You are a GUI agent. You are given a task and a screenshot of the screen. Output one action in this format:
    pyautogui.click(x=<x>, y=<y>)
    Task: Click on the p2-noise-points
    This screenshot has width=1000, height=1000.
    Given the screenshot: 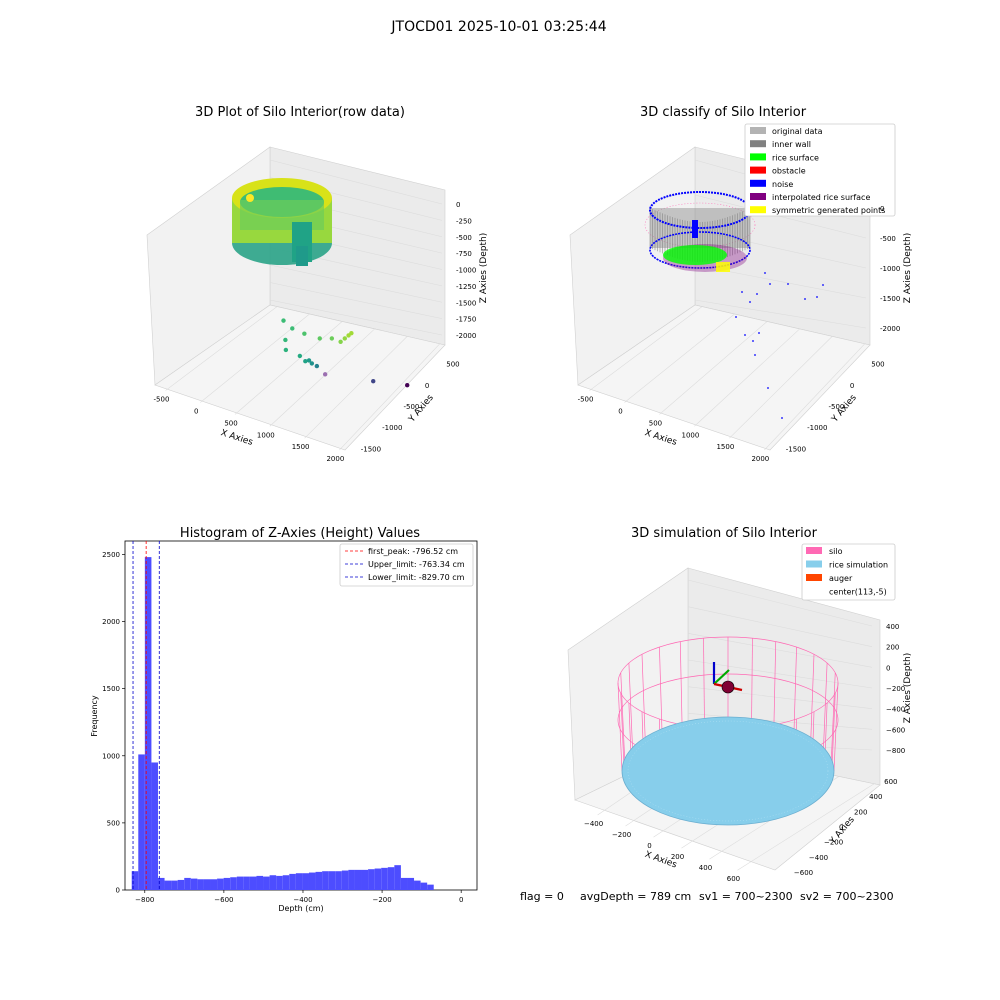 What is the action you would take?
    pyautogui.click(x=779, y=345)
    